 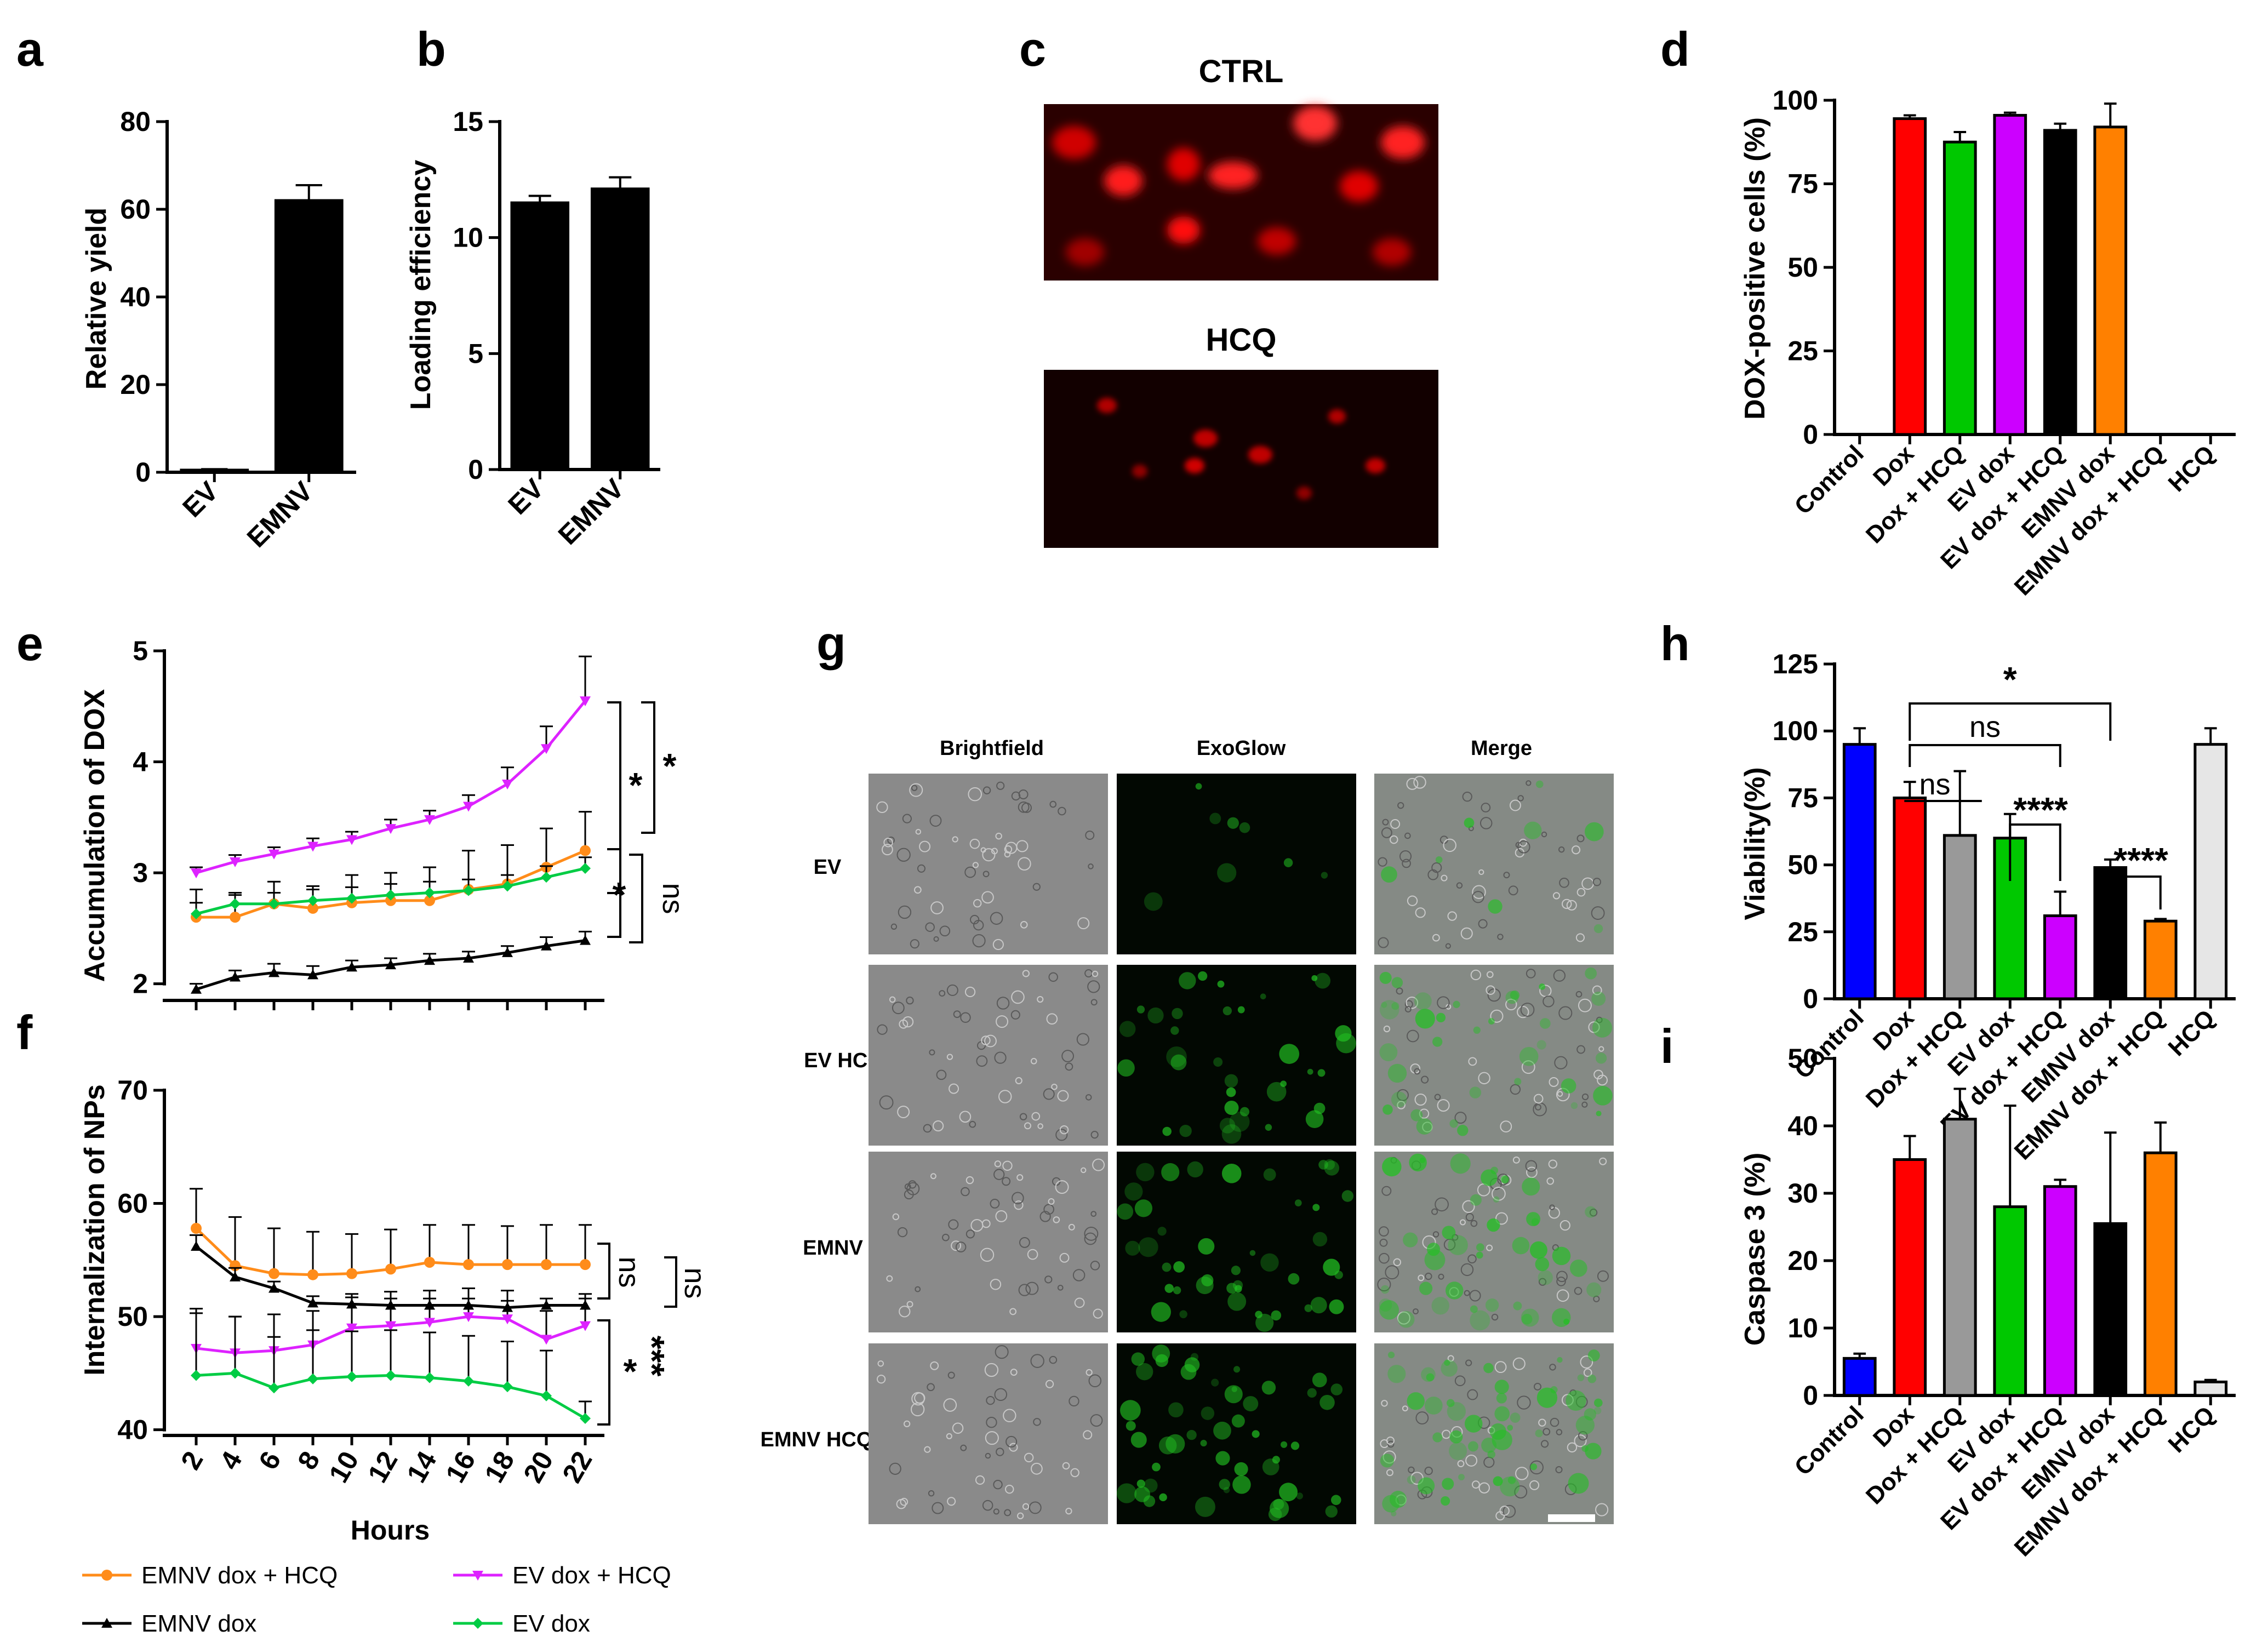 What do you see at coordinates (141, 762) in the screenshot?
I see `chart-e-ytick-label: 4` at bounding box center [141, 762].